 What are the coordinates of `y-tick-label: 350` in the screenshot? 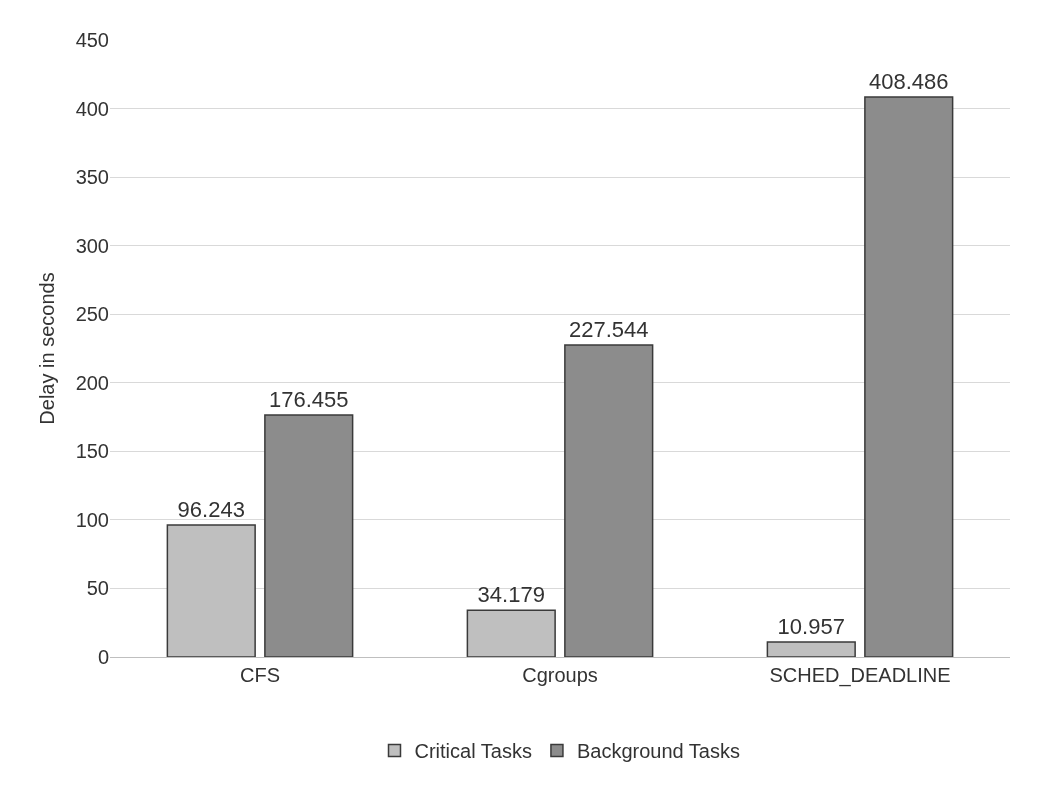 It's located at (92, 177).